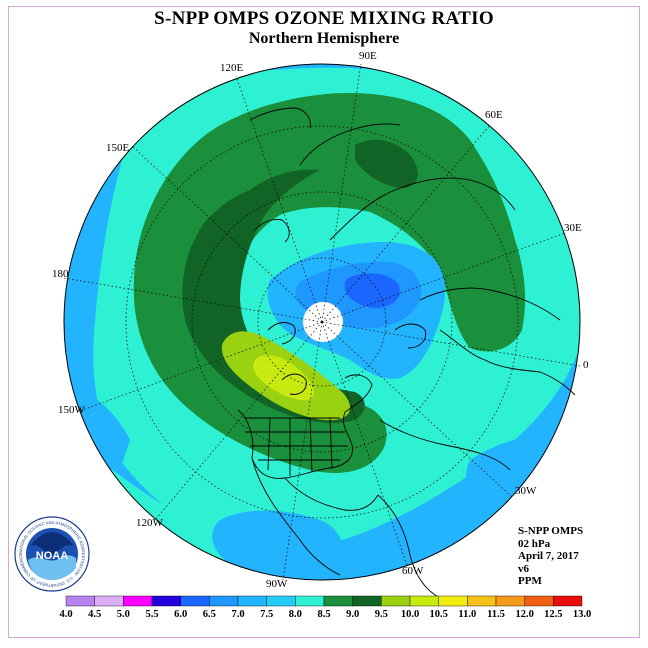  What do you see at coordinates (94, 614) in the screenshot?
I see `colorbar-tick-label: 4.5` at bounding box center [94, 614].